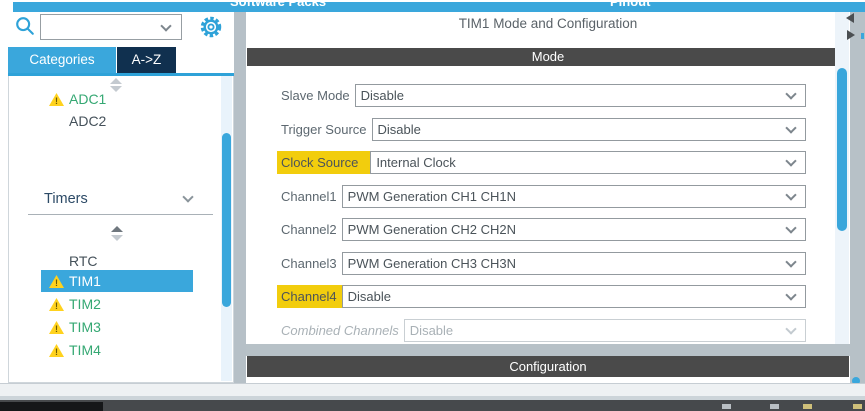  What do you see at coordinates (109, 304) in the screenshot?
I see `tree-item-tim2: TIM2` at bounding box center [109, 304].